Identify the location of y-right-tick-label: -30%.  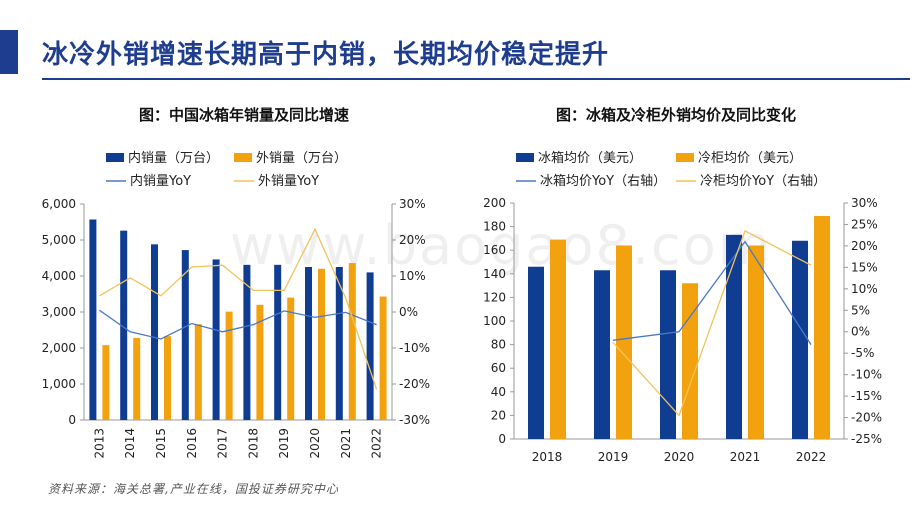
(414, 420).